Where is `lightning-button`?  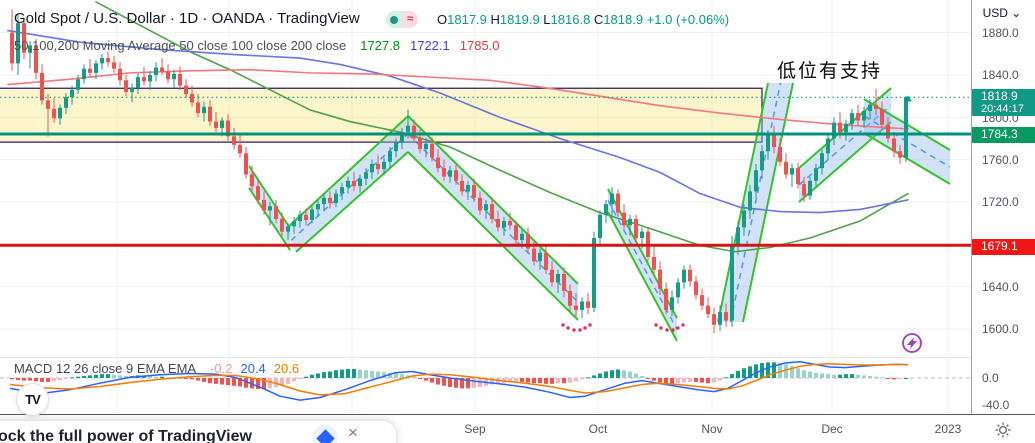 lightning-button is located at coordinates (912, 343).